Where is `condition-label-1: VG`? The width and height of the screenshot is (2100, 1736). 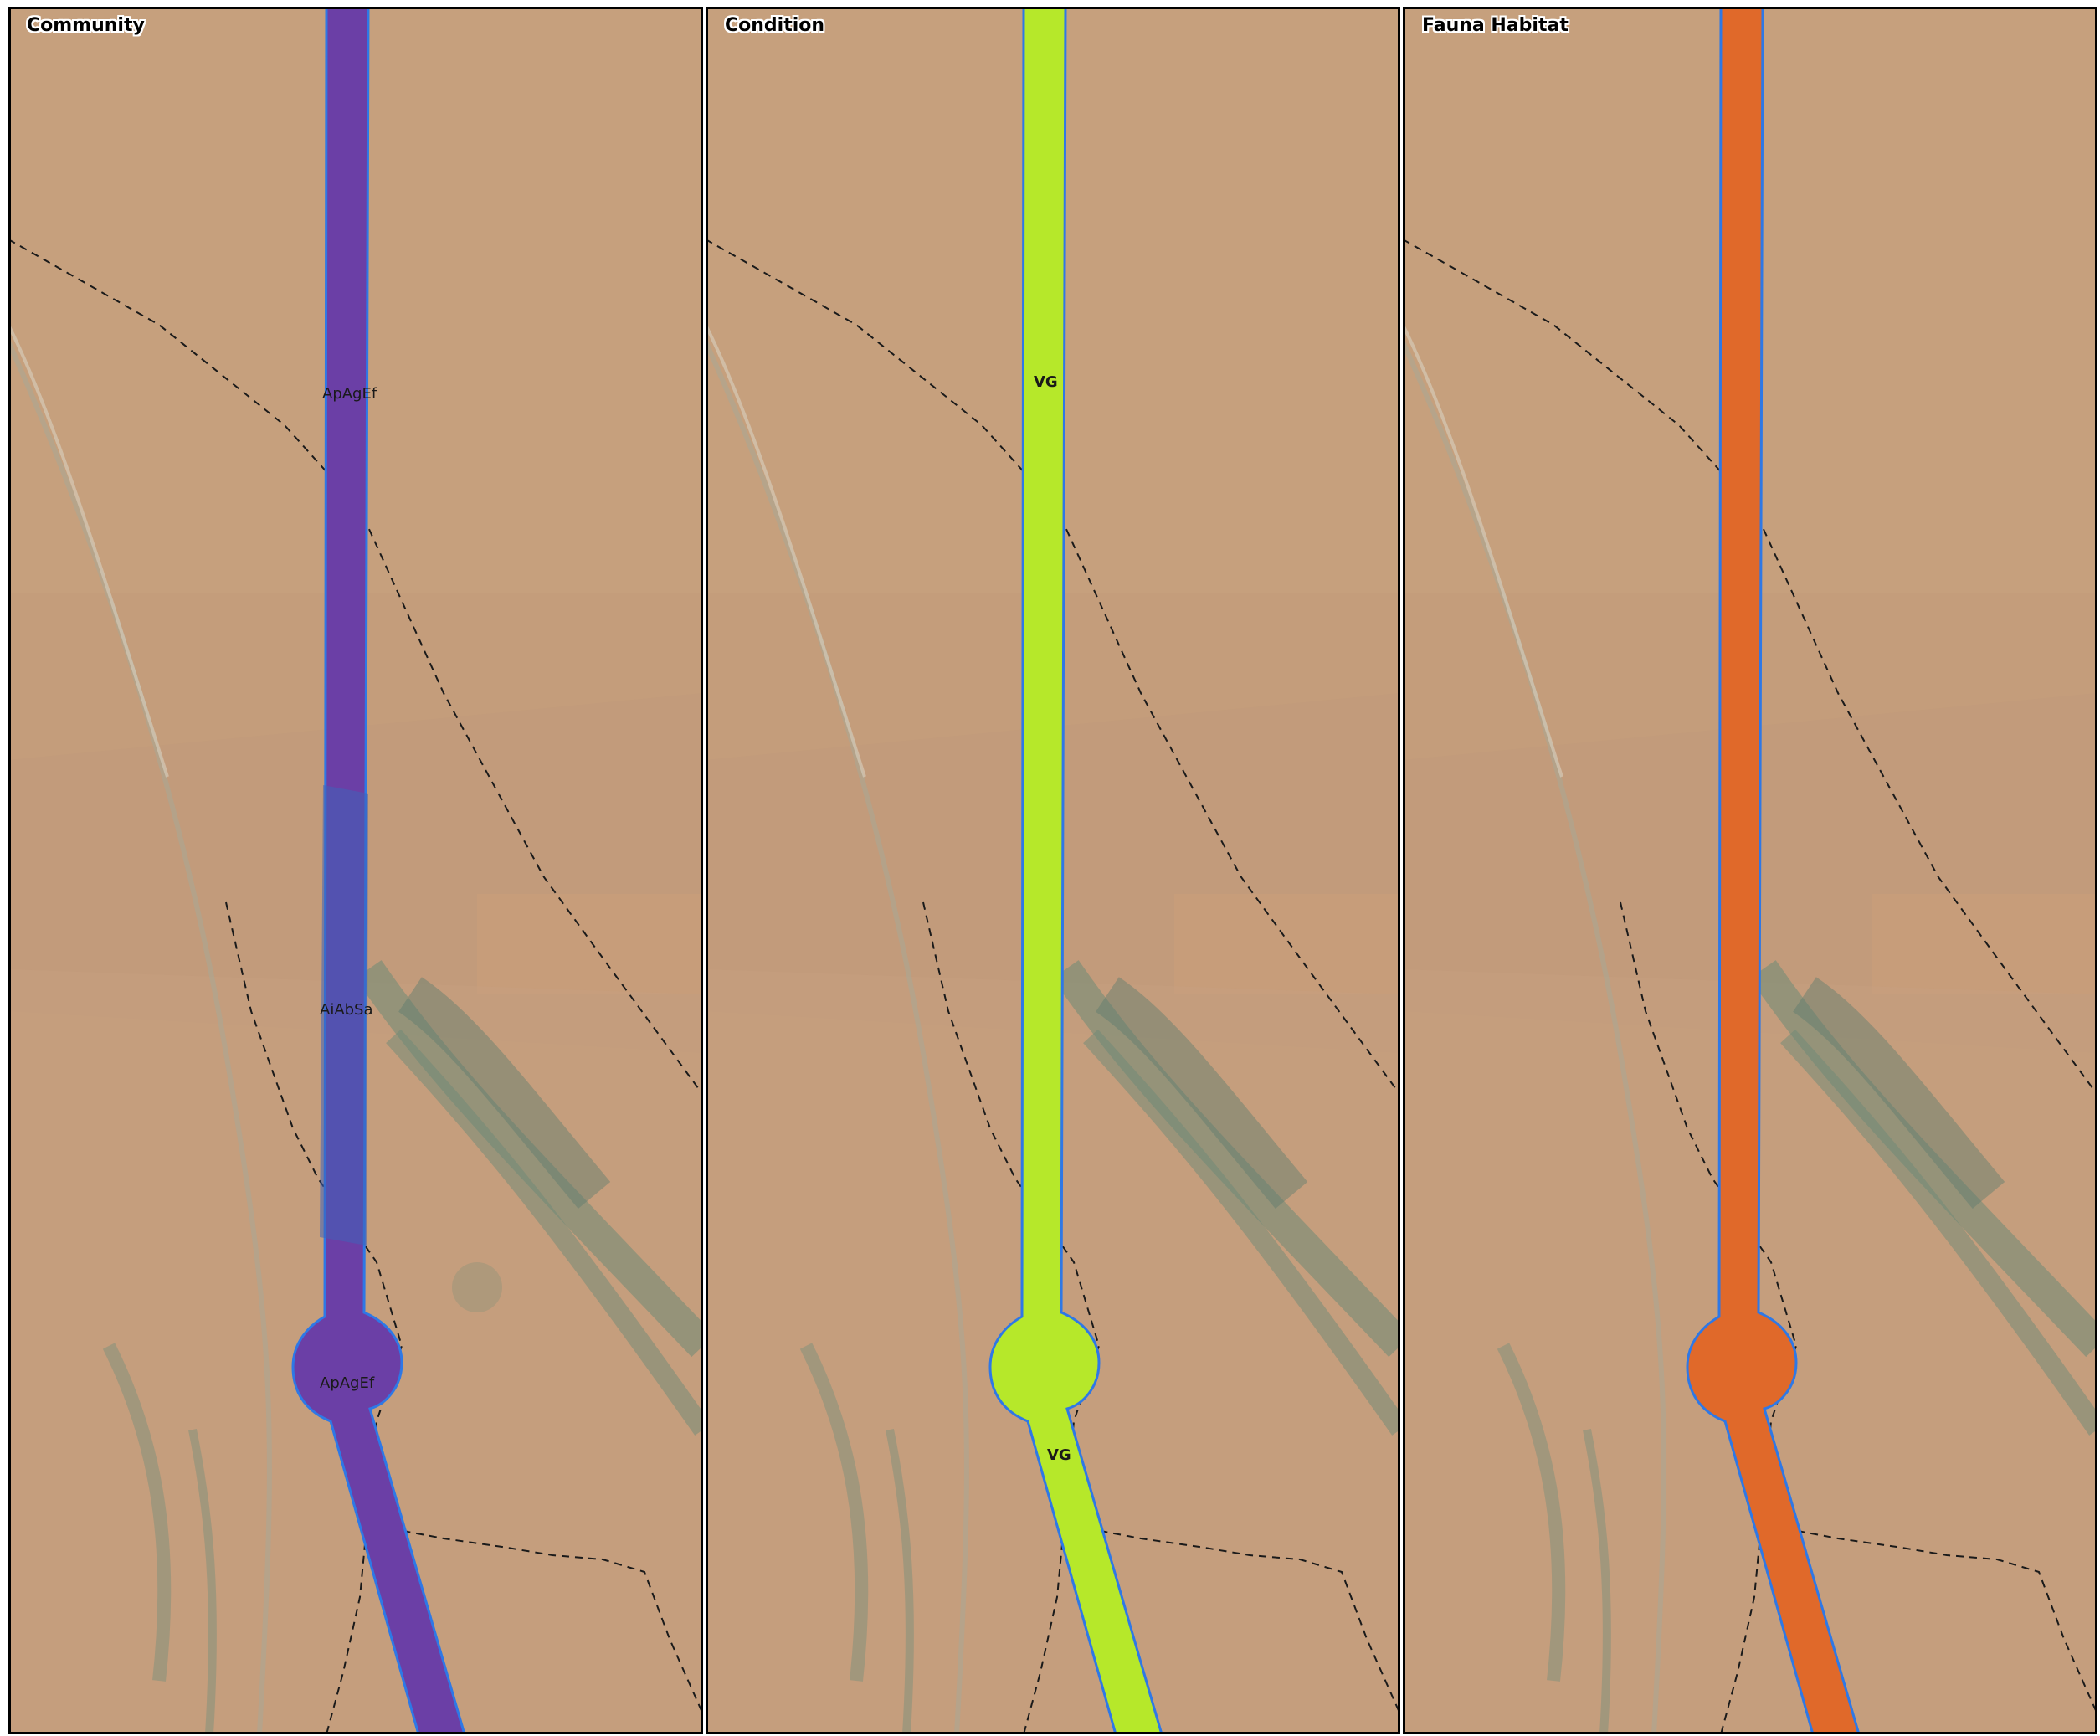
condition-label-1: VG is located at coordinates (1046, 382).